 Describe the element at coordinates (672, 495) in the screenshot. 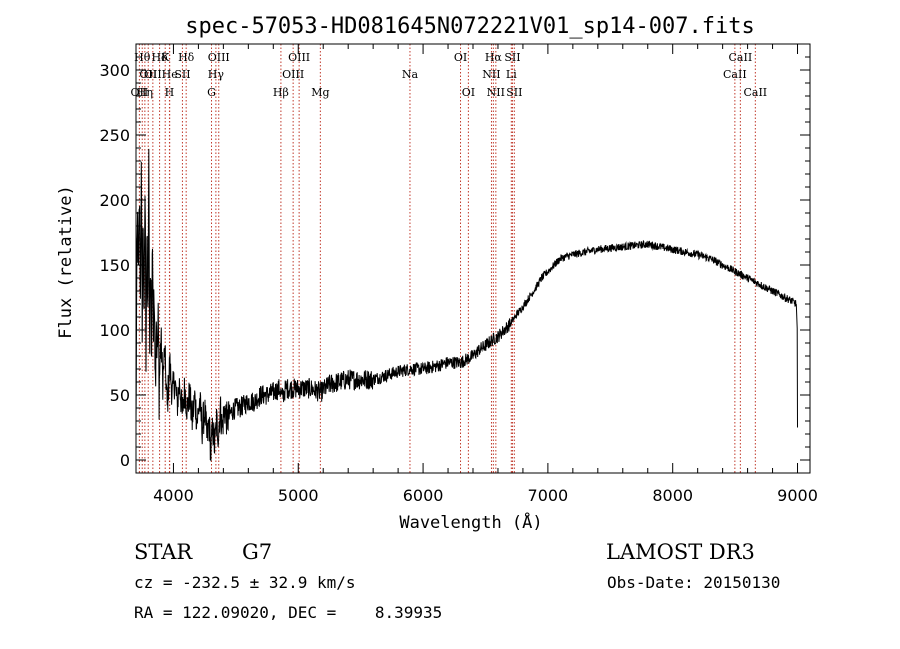

I see `x-tick-label: 8000` at that location.